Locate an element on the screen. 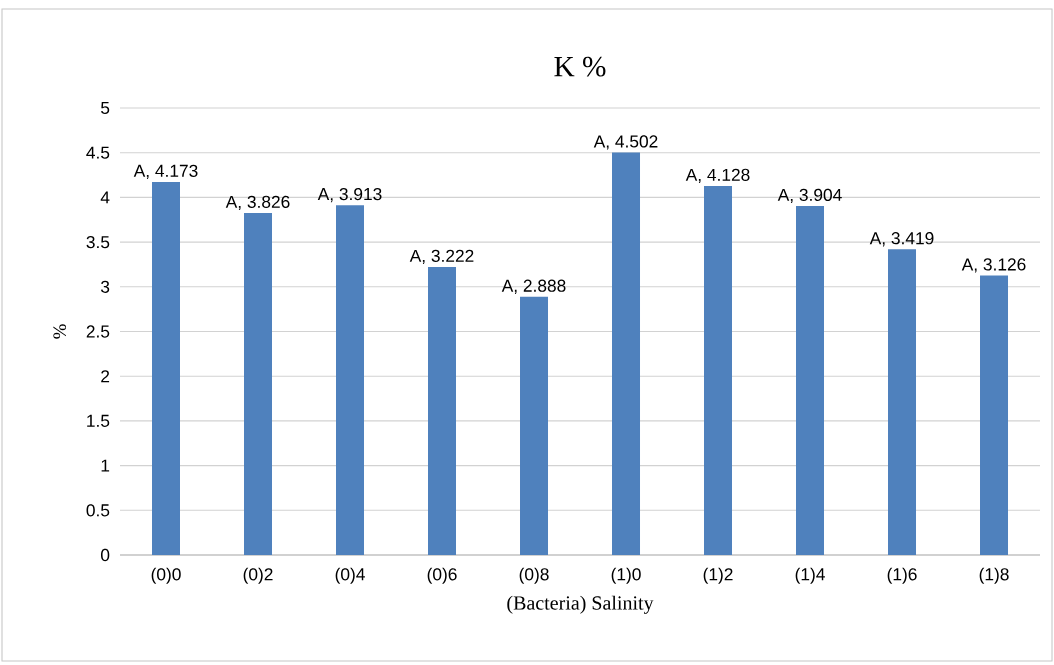 The image size is (1054, 665). data-label: A, 4.128 is located at coordinates (717, 176).